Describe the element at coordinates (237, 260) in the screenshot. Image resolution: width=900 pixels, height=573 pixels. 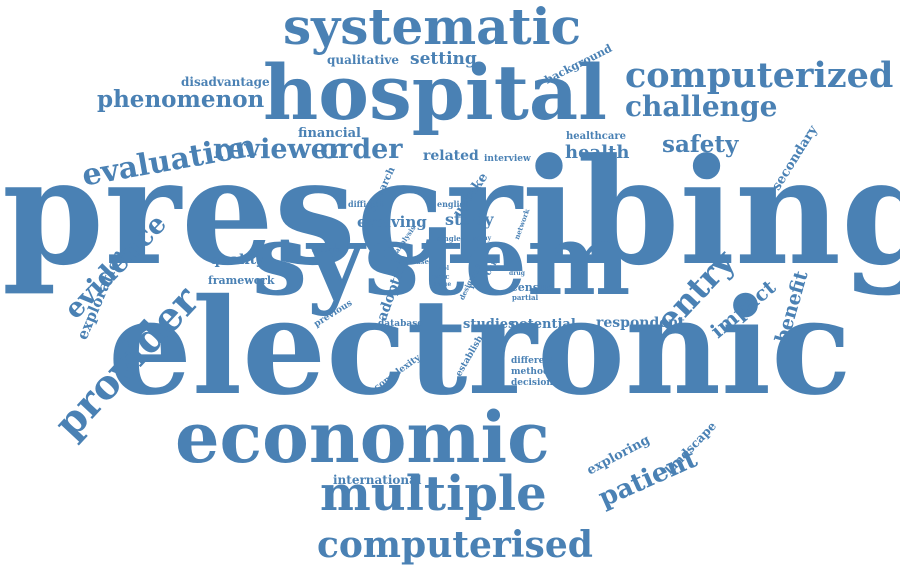
I see `word-quality: quality` at that location.